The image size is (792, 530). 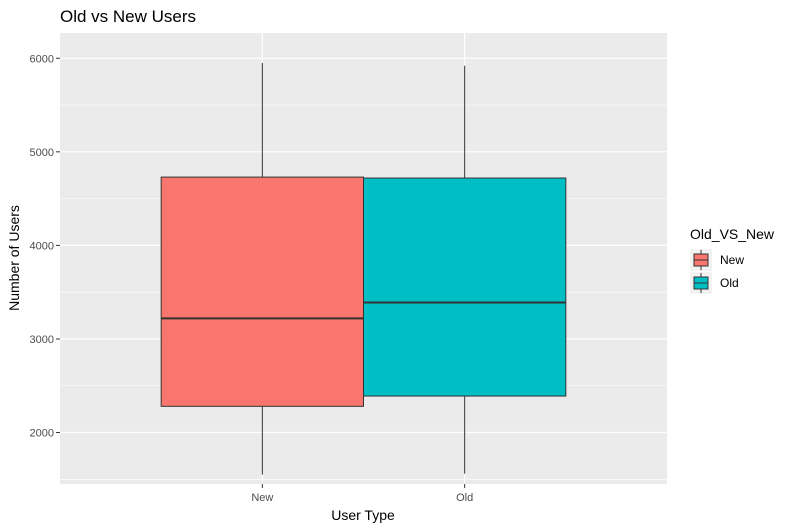 I want to click on y-tick-label: 3000, so click(x=42, y=340).